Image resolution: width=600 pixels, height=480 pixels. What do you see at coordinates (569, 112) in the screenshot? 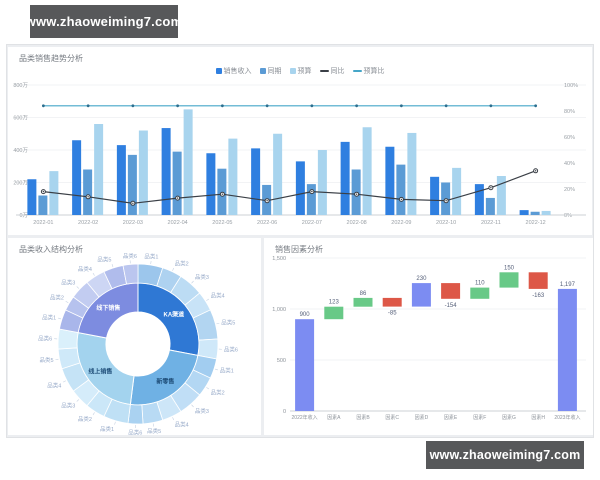
I see `trend-right-axis-tick: 80%` at bounding box center [569, 112].